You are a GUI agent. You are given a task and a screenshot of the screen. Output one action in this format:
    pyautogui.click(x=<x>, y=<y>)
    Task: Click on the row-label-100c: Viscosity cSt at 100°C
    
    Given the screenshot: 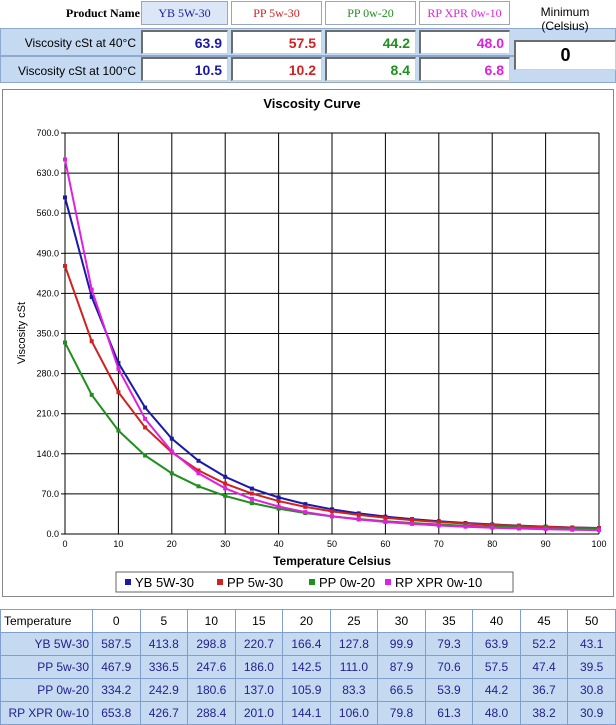 What is the action you would take?
    pyautogui.click(x=77, y=71)
    